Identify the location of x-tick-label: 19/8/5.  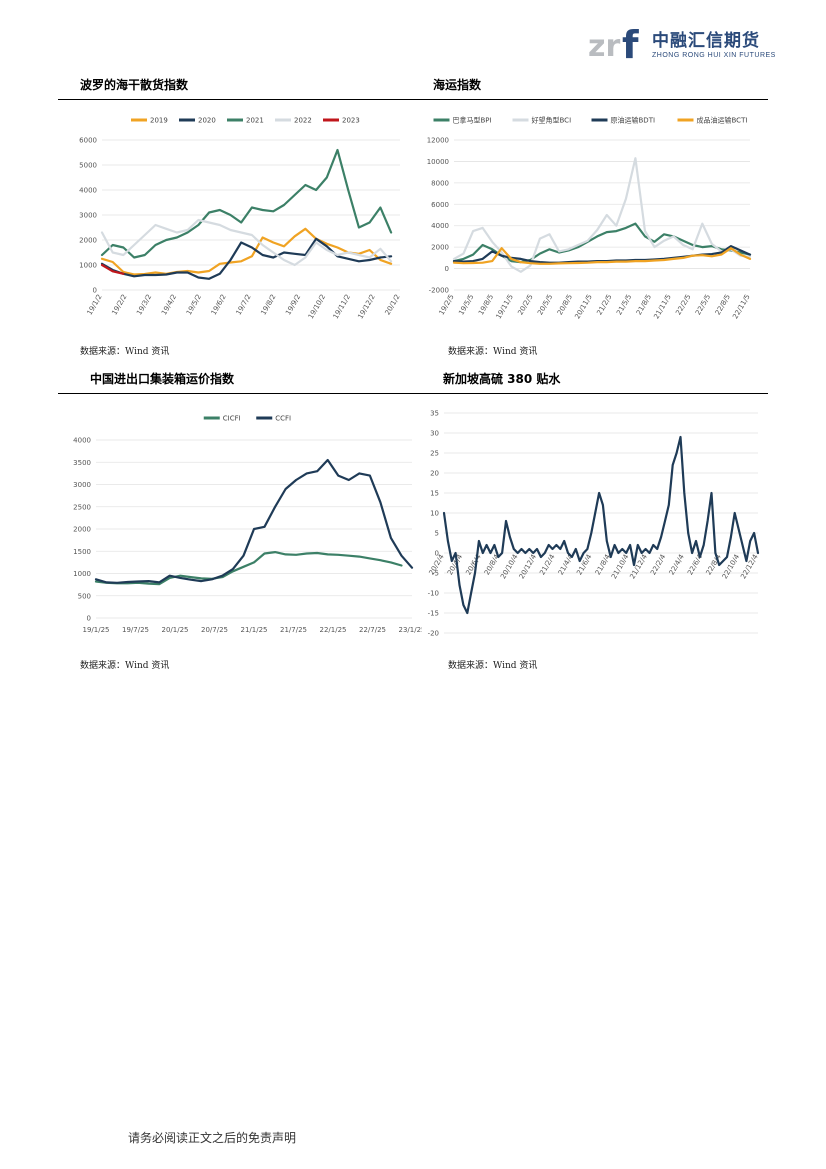
(486, 305).